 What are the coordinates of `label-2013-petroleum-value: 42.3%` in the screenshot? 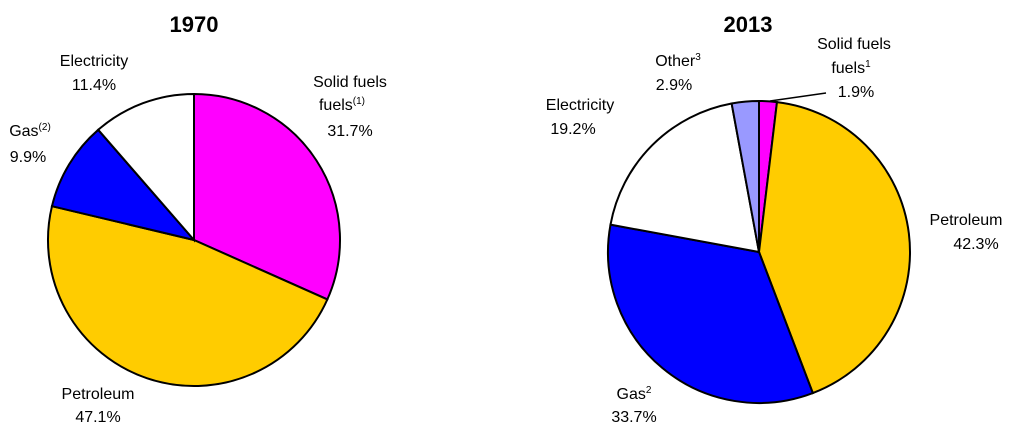 It's located at (975, 244).